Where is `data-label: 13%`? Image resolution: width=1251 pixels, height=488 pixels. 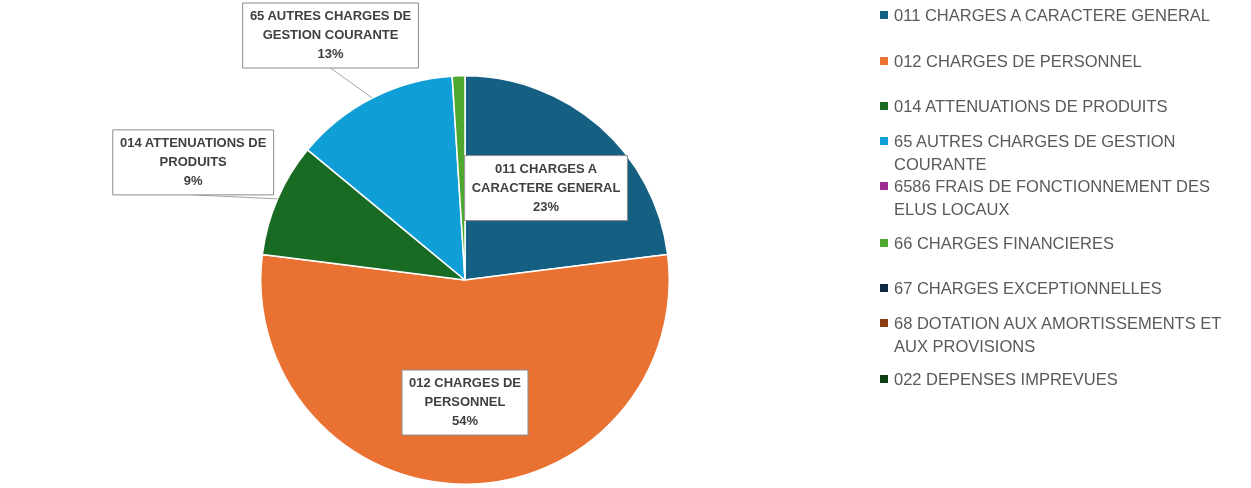
data-label: 13% is located at coordinates (330, 54).